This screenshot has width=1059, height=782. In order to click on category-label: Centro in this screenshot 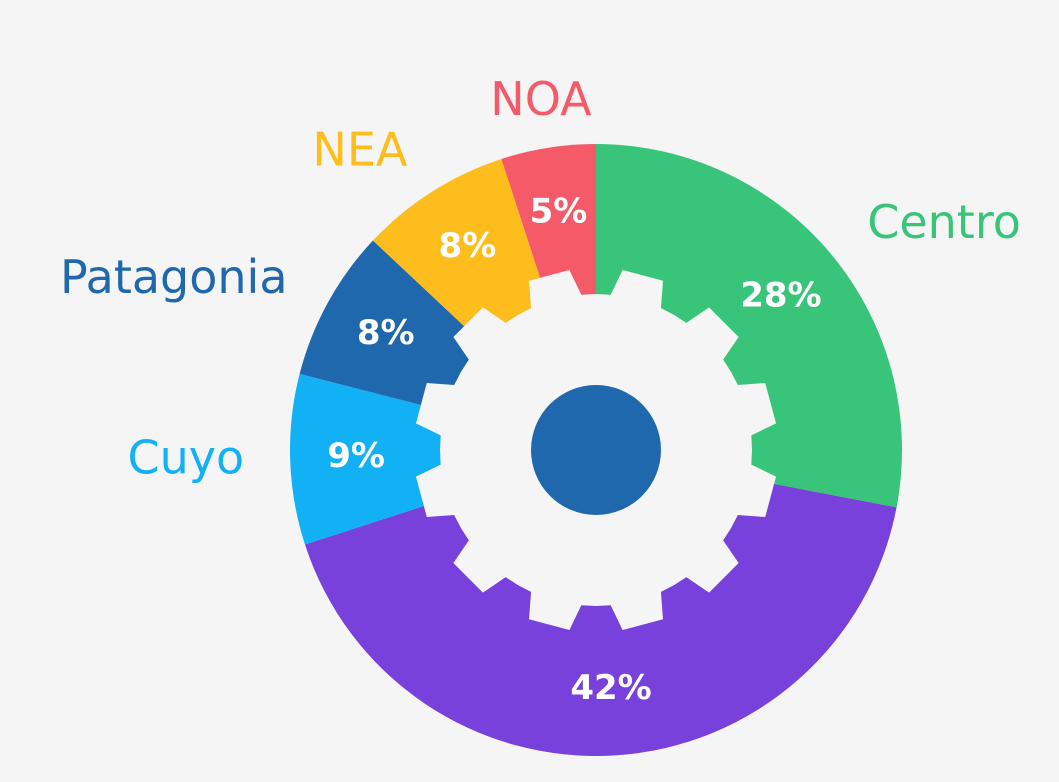, I will do `click(944, 222)`.